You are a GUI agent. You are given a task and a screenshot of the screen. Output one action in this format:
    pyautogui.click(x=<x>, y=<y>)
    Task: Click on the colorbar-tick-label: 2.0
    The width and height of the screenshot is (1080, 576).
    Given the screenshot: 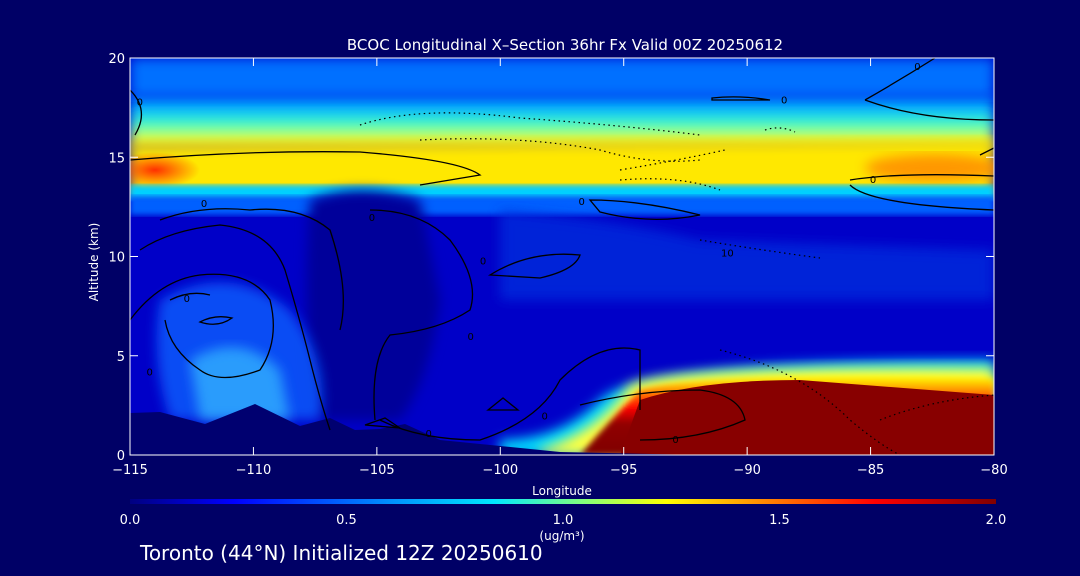 What is the action you would take?
    pyautogui.click(x=996, y=520)
    